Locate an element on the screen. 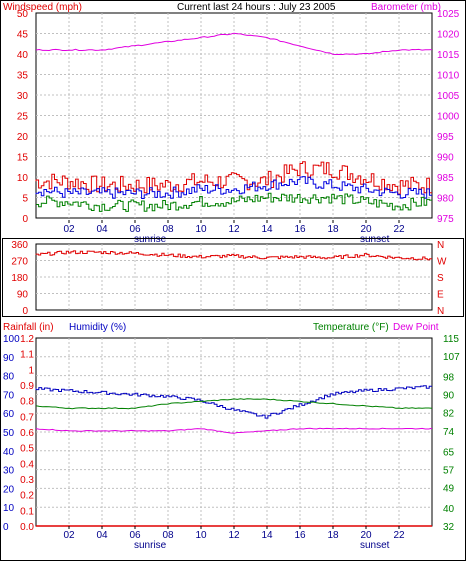 This screenshot has height=567, width=467. dewpoint-axis-label: Dew Point is located at coordinates (416, 327).